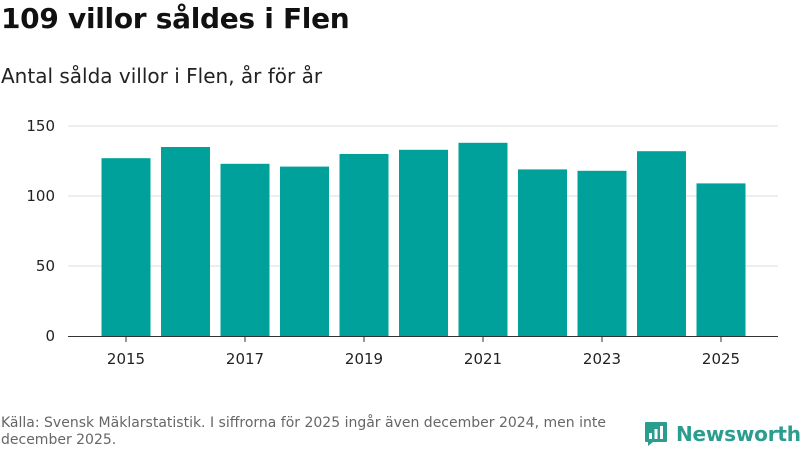 Image resolution: width=800 pixels, height=450 pixels. What do you see at coordinates (656, 434) in the screenshot?
I see `bar-chart-speech-icon` at bounding box center [656, 434].